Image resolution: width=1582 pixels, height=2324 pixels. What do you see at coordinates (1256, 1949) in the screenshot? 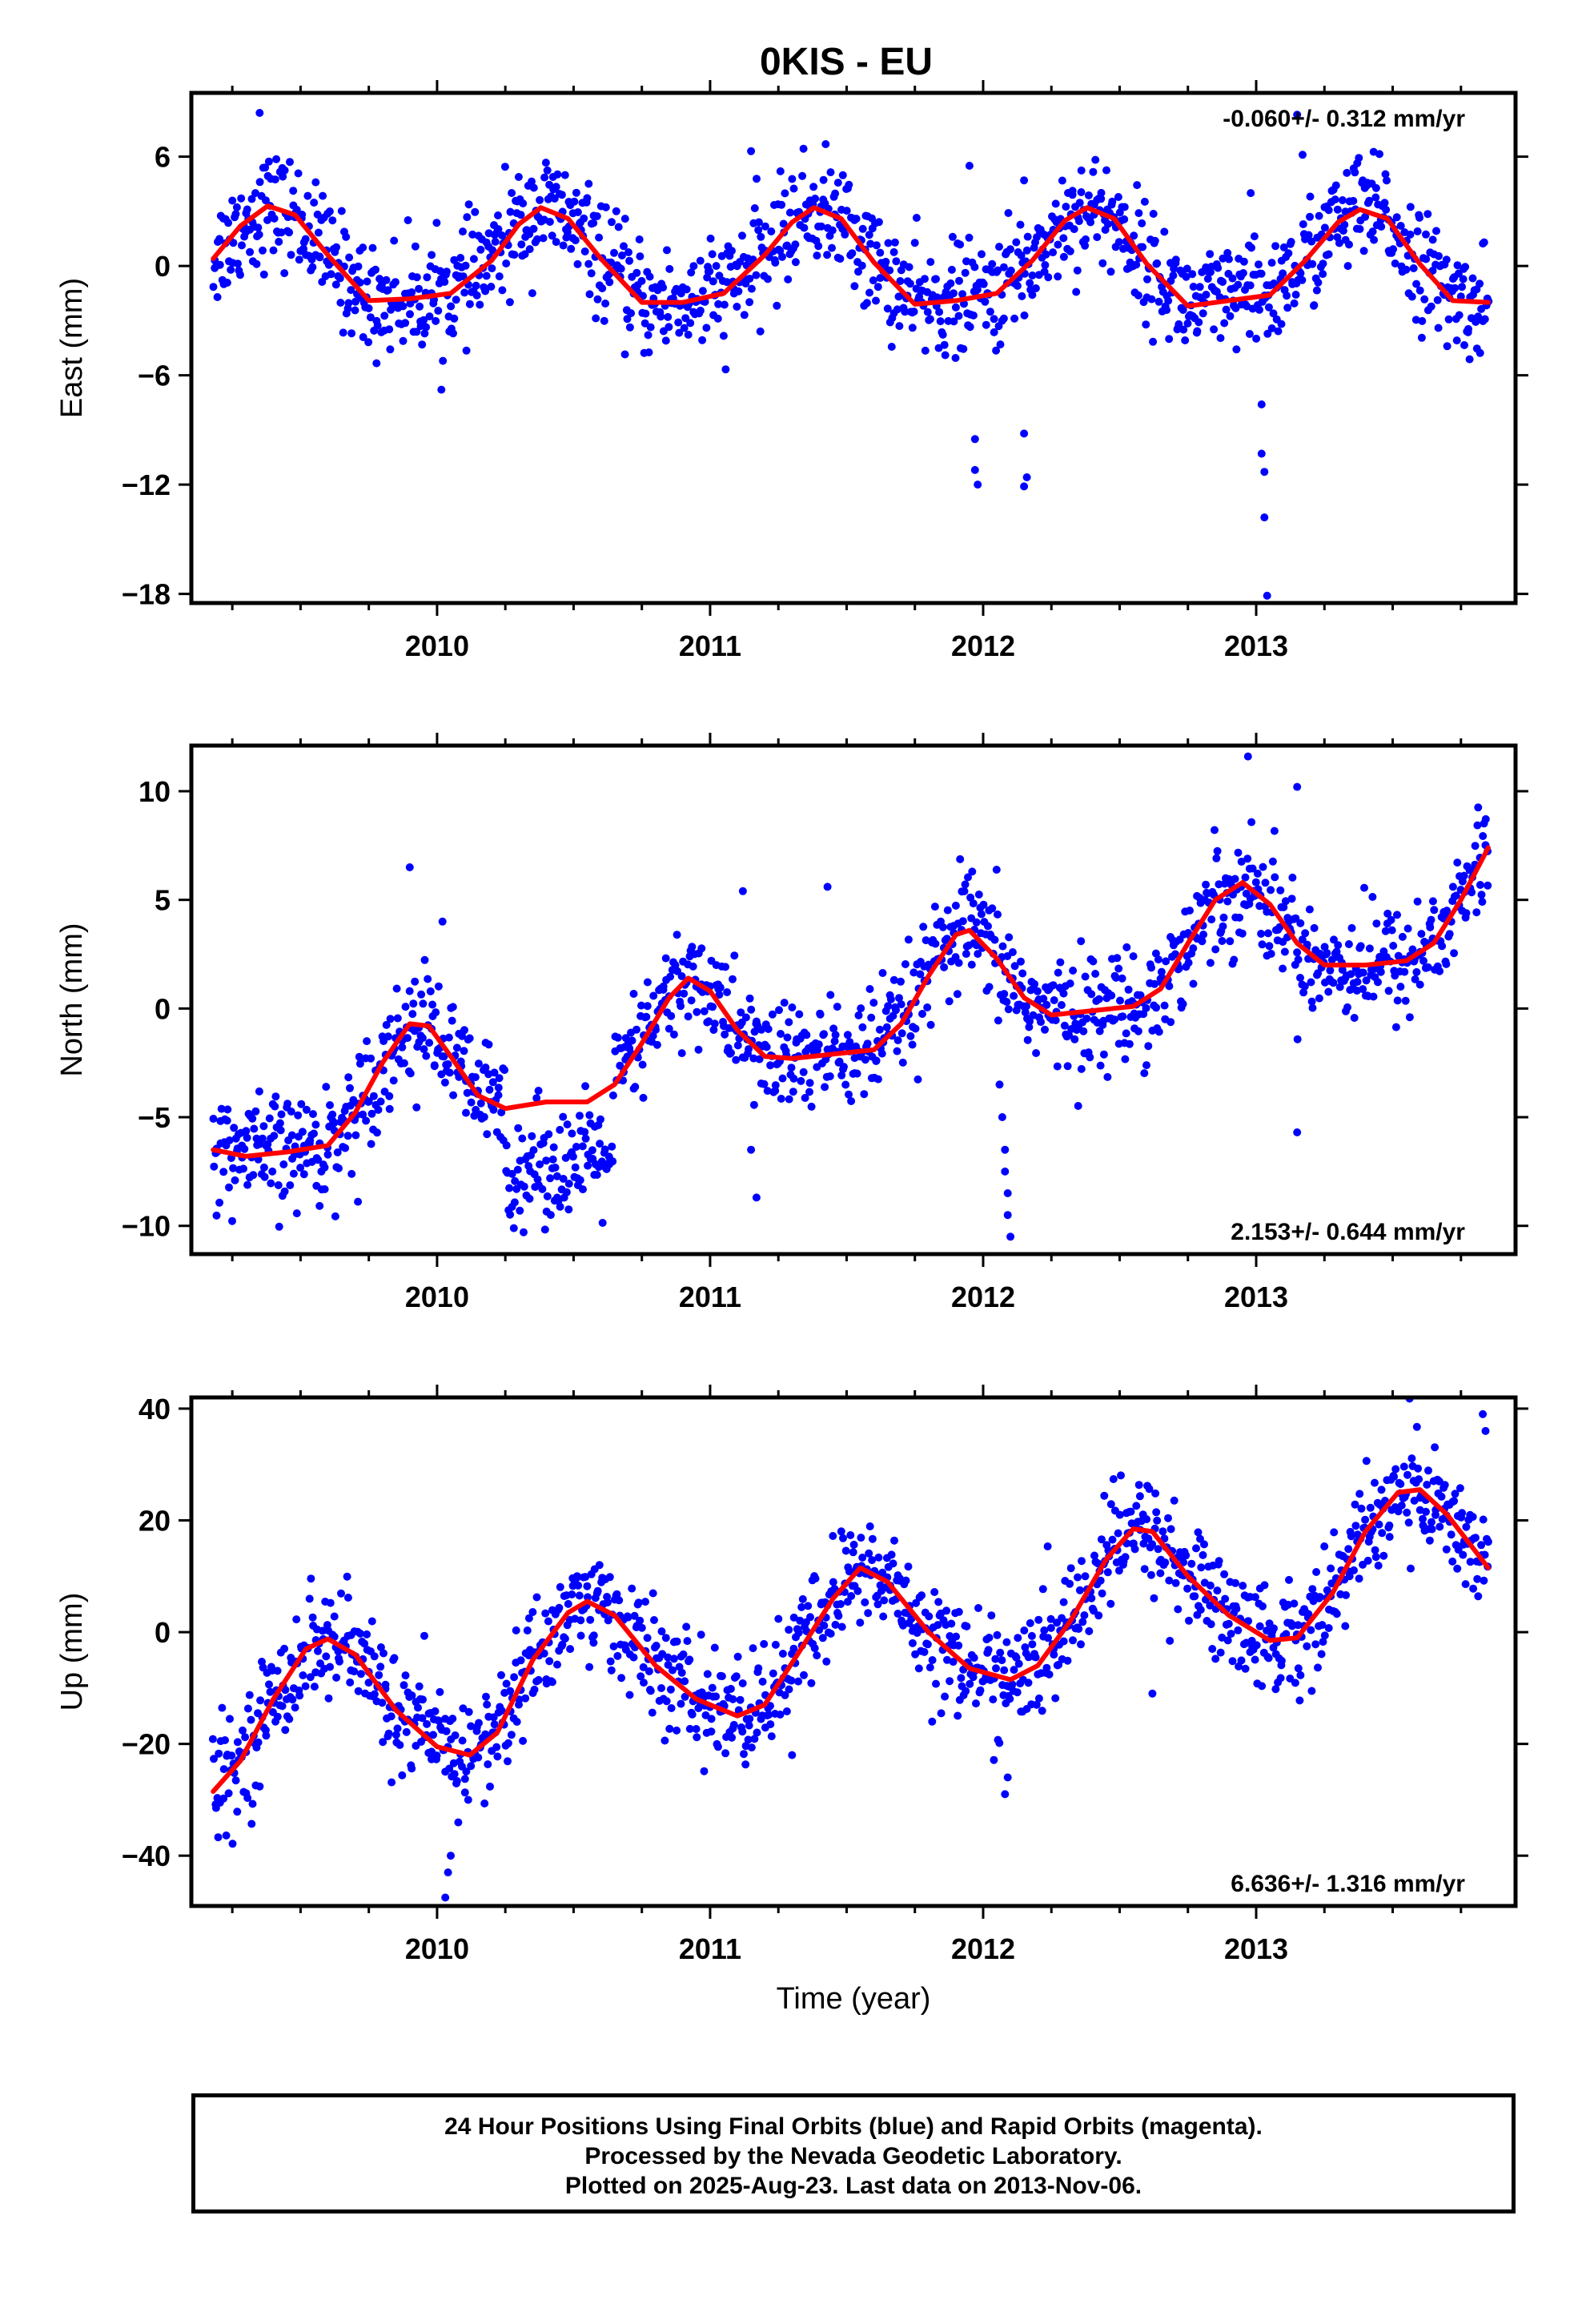
I see `x-tick-label: 2013` at bounding box center [1256, 1949].